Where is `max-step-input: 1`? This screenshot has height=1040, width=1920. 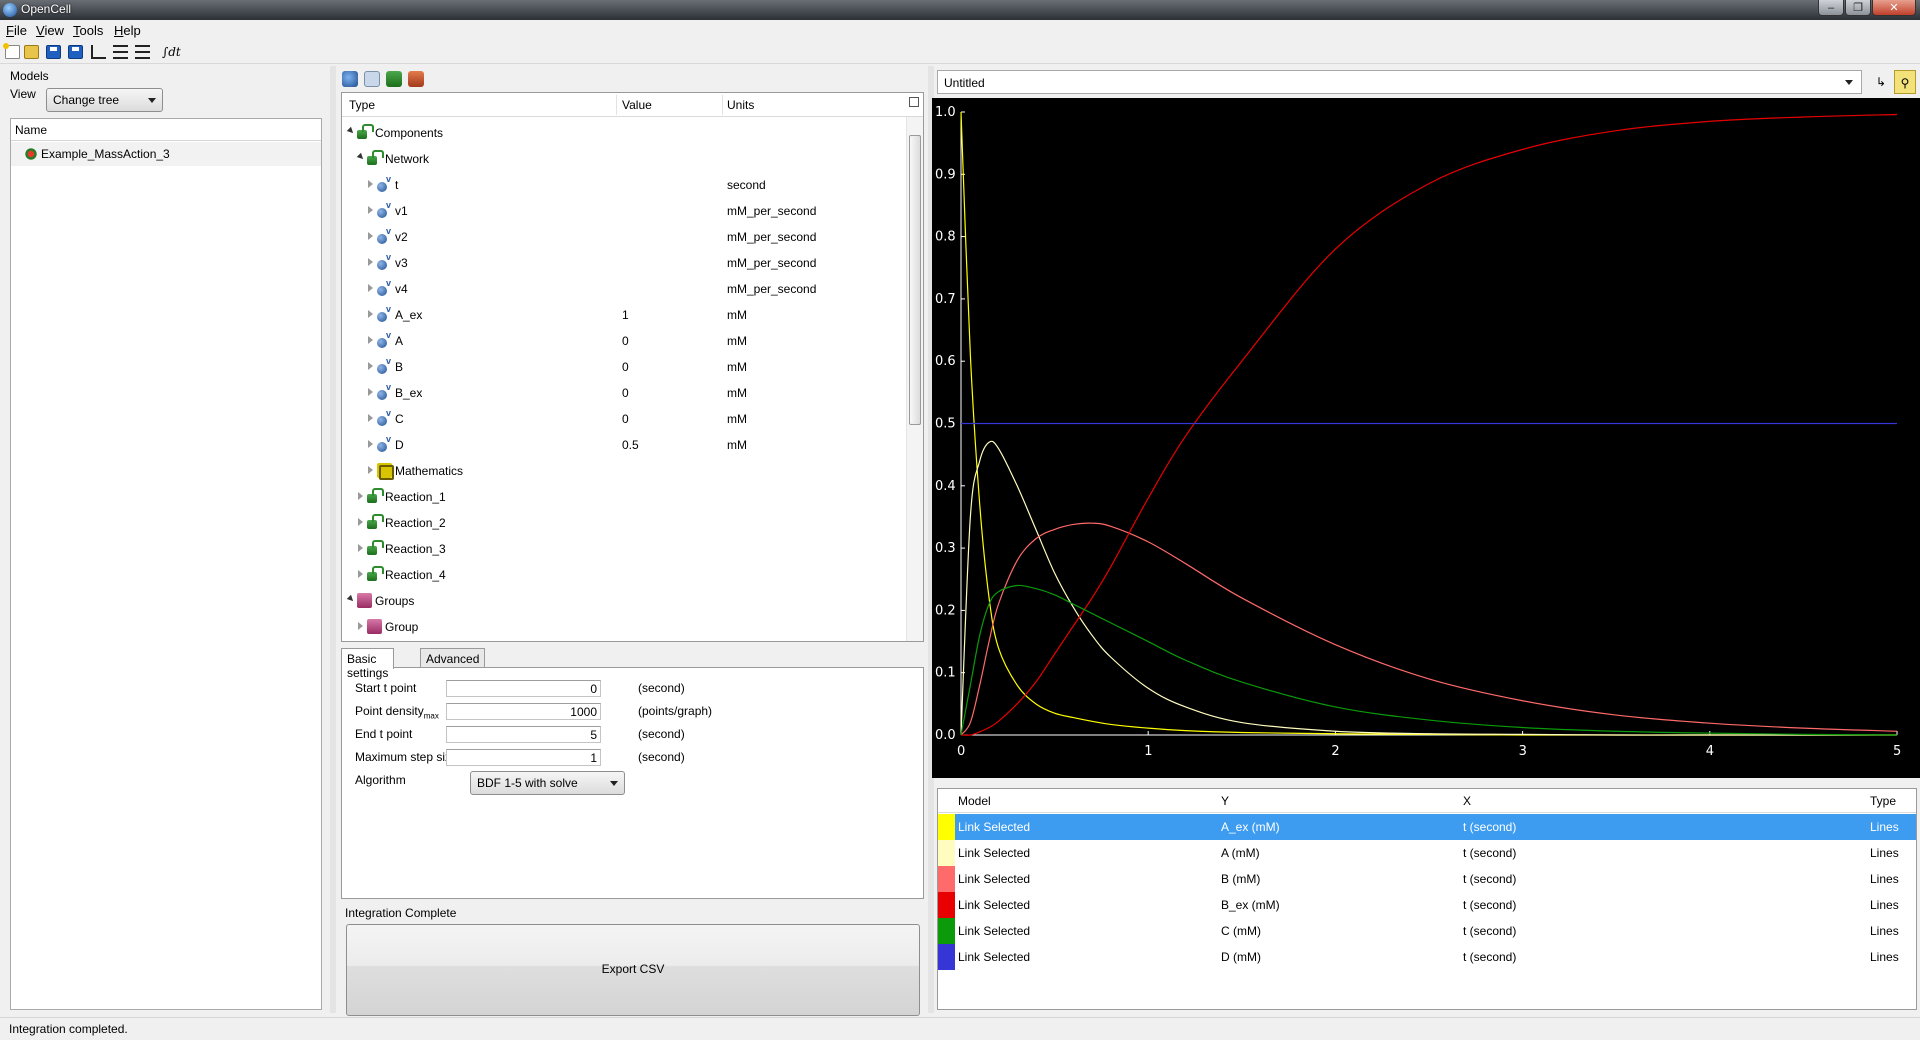 max-step-input: 1 is located at coordinates (523, 757).